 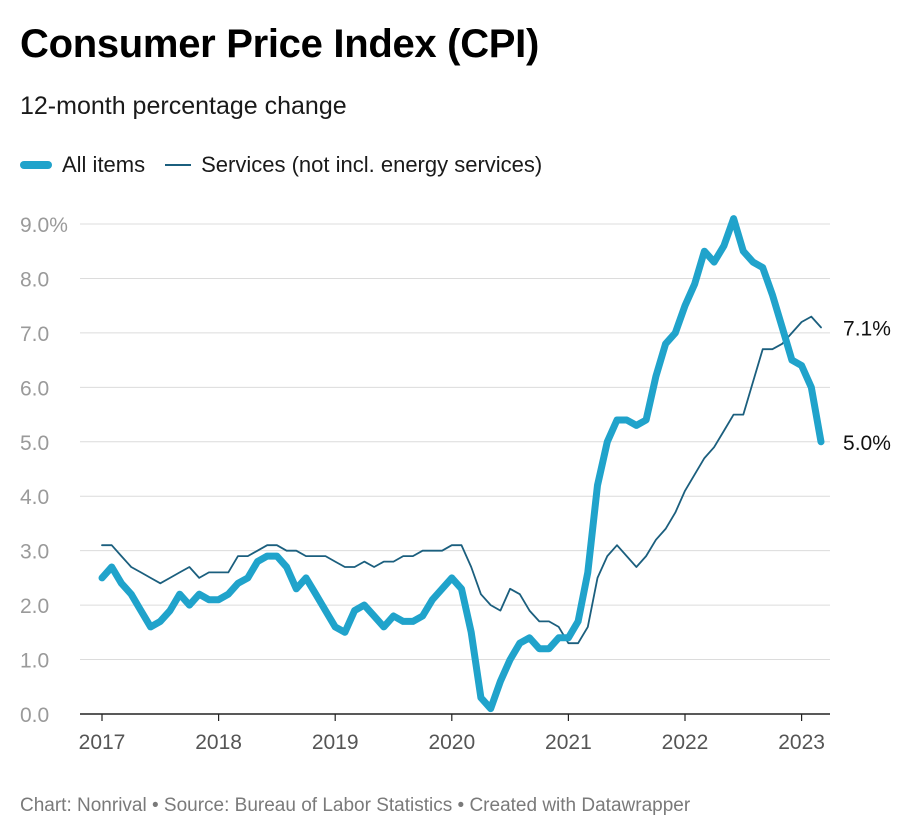 I want to click on chart-title: Consumer Price Index (CPI), so click(x=279, y=44).